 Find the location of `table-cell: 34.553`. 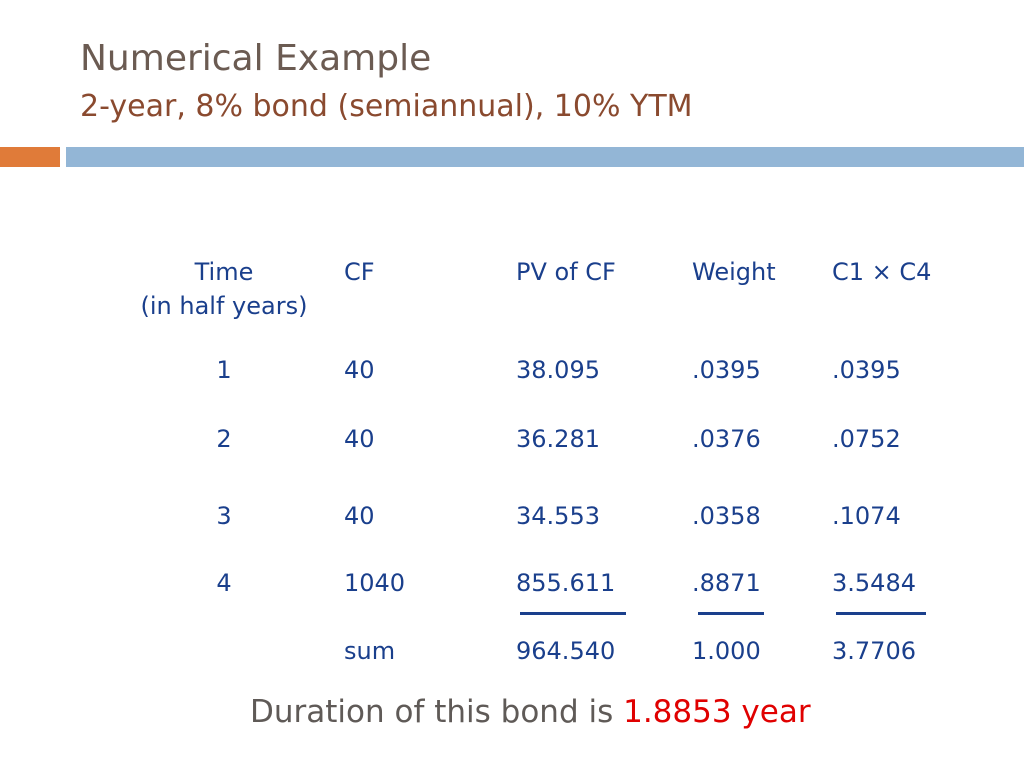

table-cell: 34.553 is located at coordinates (558, 516).